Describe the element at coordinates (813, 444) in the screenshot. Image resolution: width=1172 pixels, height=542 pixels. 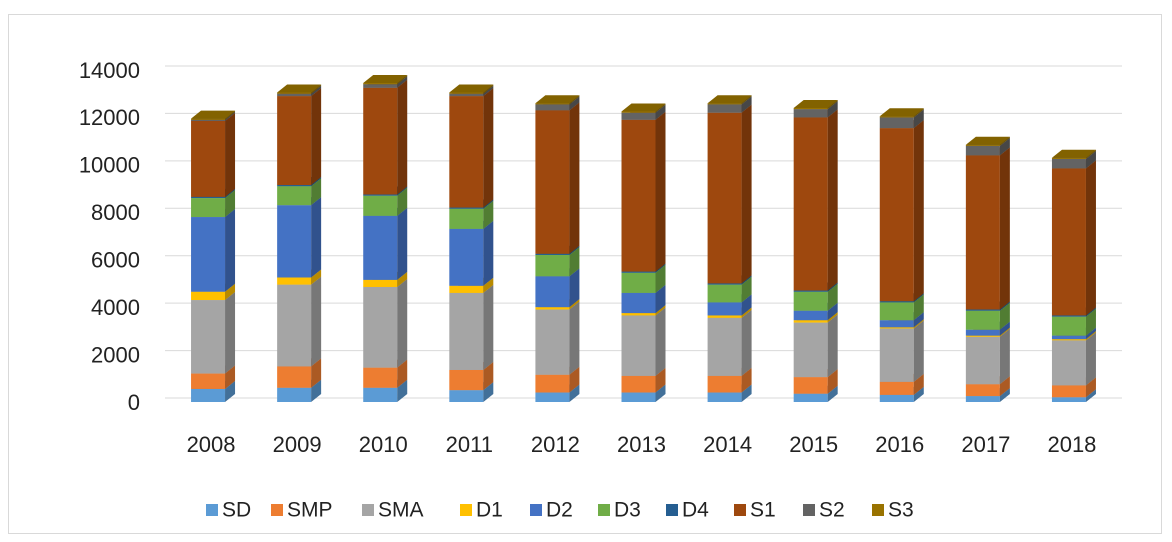
I see `x-tick-label: 2015` at that location.